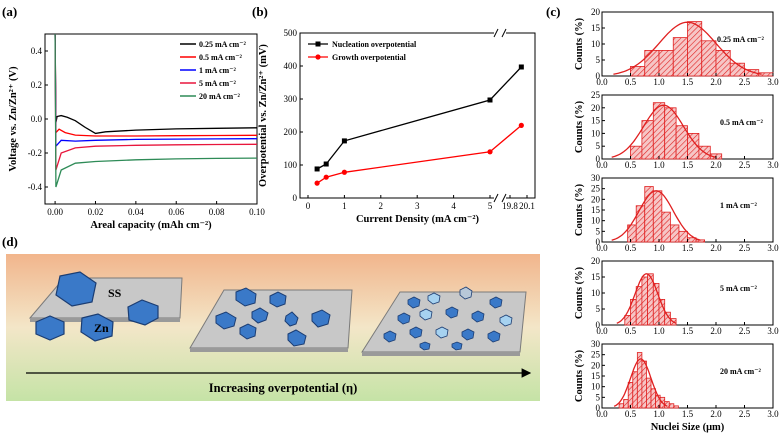 Image resolution: width=780 pixels, height=433 pixels. I want to click on histogram-label: 5 mA cm⁻², so click(738, 288).